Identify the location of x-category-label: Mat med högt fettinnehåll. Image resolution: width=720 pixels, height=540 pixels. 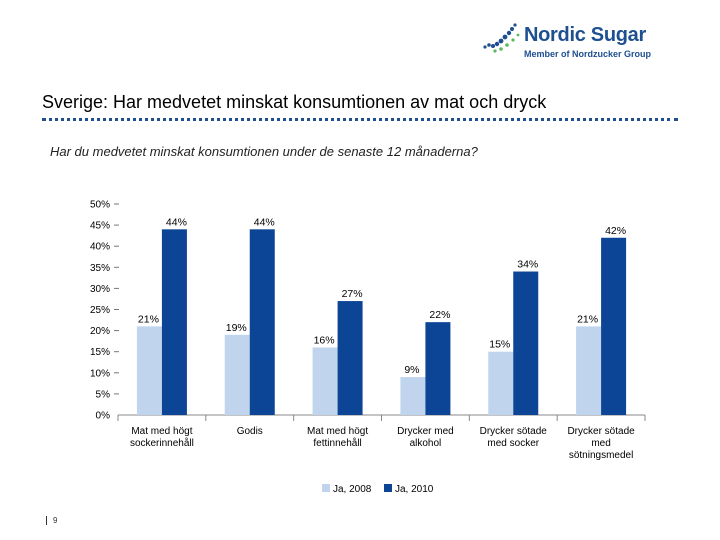
(337, 437).